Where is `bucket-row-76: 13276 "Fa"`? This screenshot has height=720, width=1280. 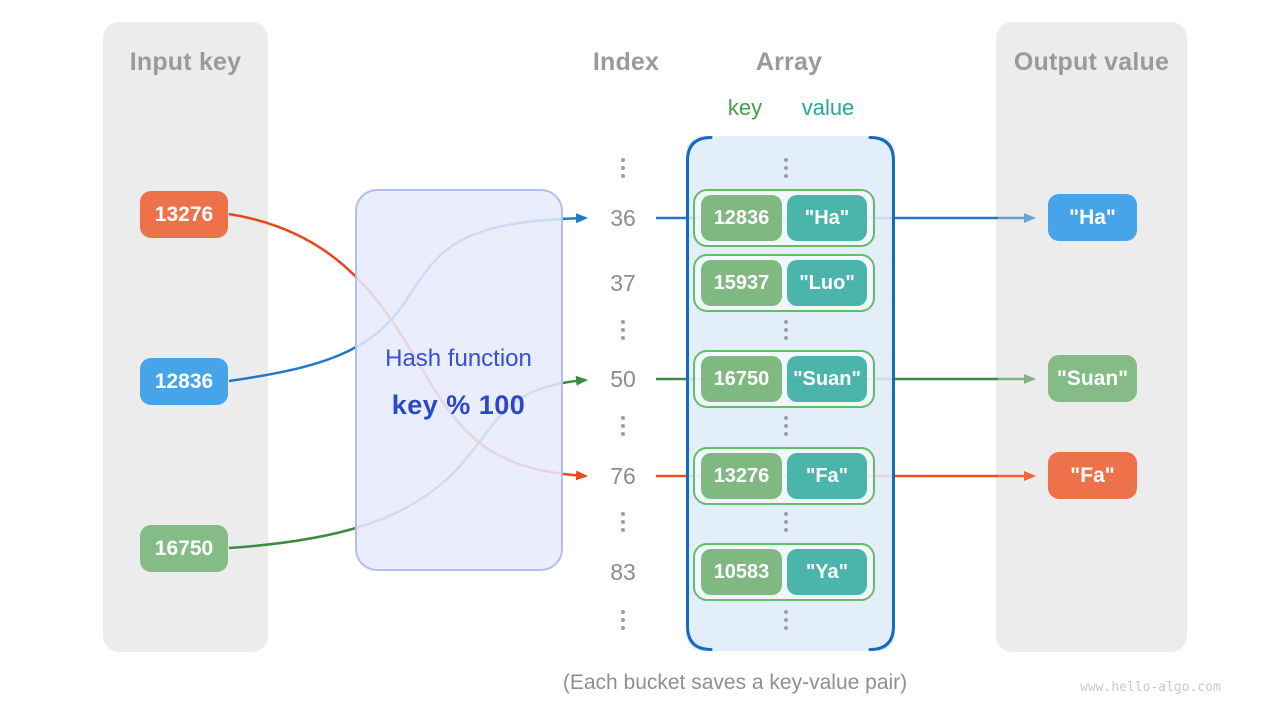
bucket-row-76: 13276 "Fa" is located at coordinates (784, 476).